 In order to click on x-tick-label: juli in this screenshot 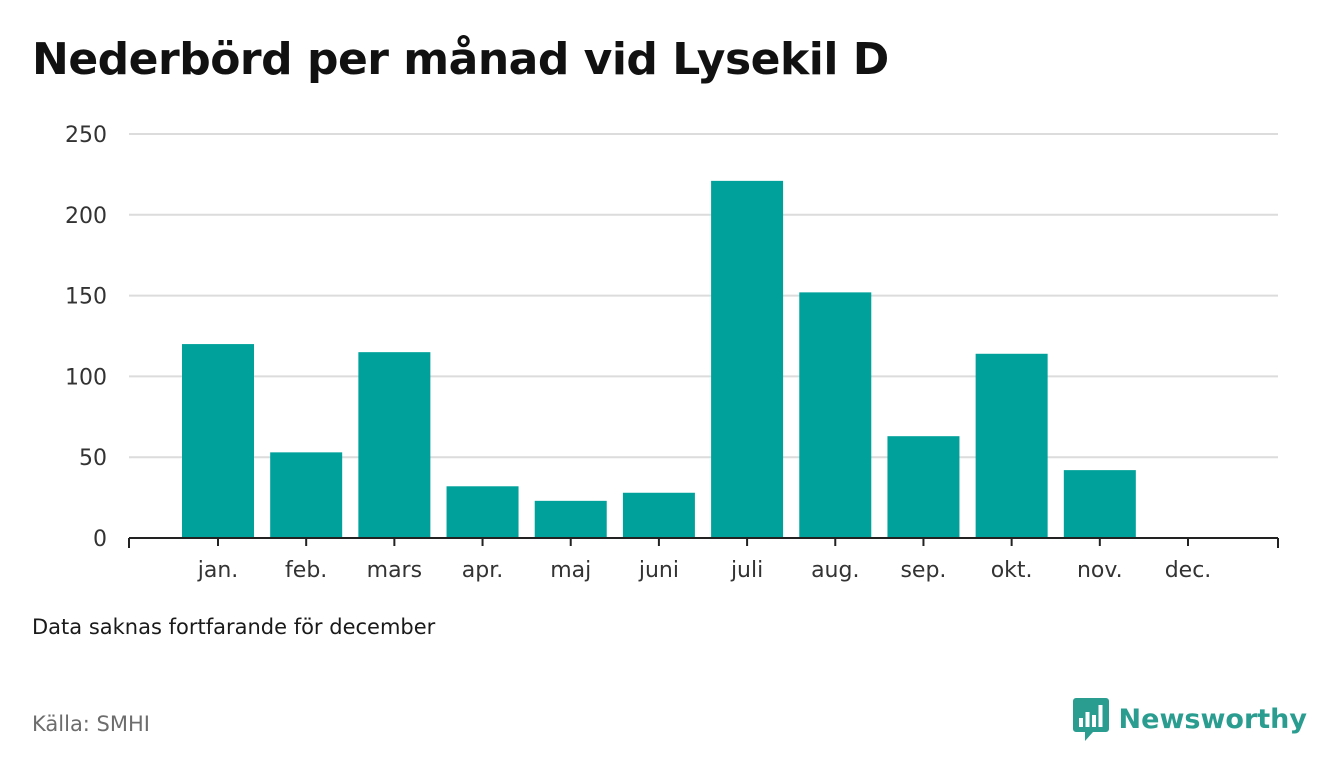, I will do `click(746, 570)`.